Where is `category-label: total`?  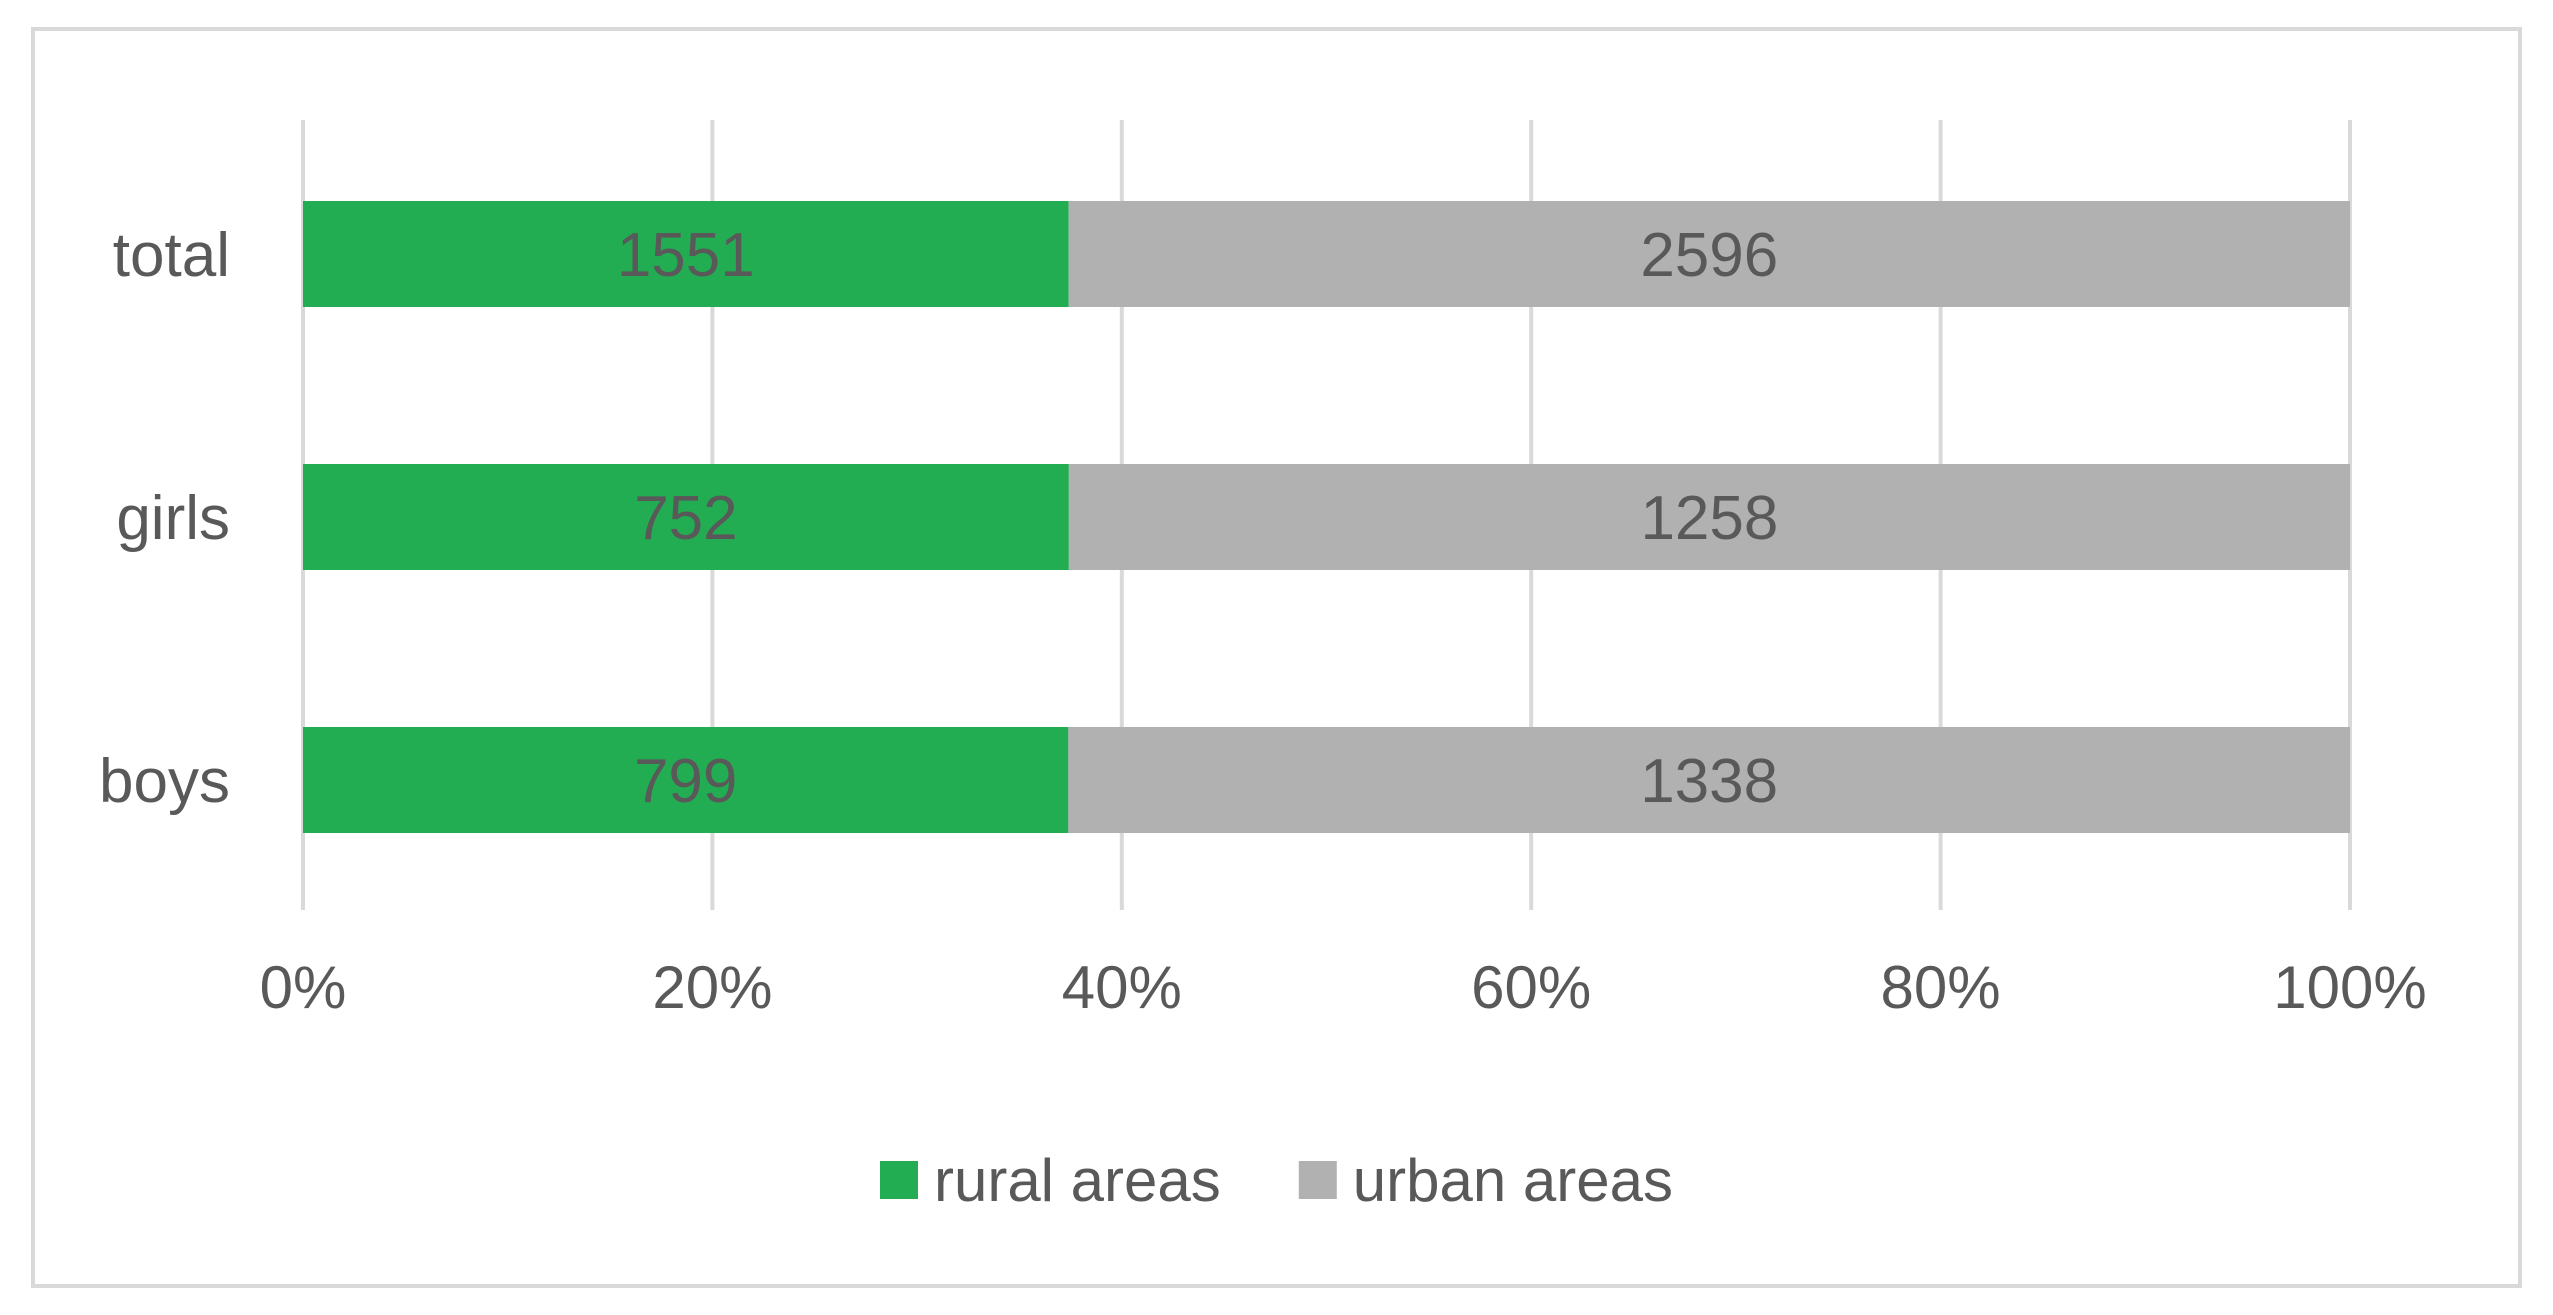 category-label: total is located at coordinates (171, 255).